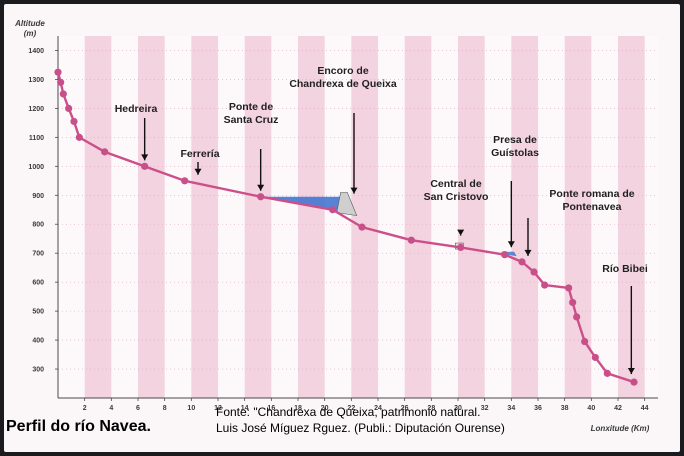 Image resolution: width=684 pixels, height=456 pixels. What do you see at coordinates (538, 408) in the screenshot?
I see `x-tick-label: 36` at bounding box center [538, 408].